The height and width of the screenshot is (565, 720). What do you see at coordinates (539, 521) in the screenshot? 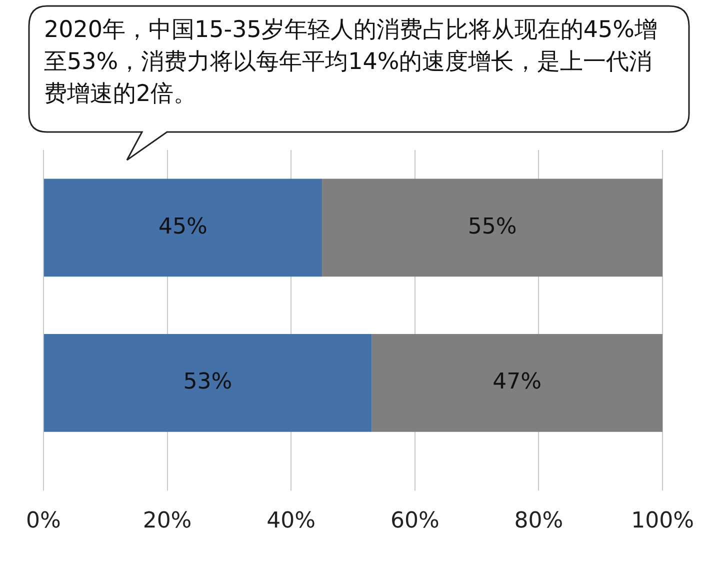
I see `x-tick-label: 80%` at bounding box center [539, 521].